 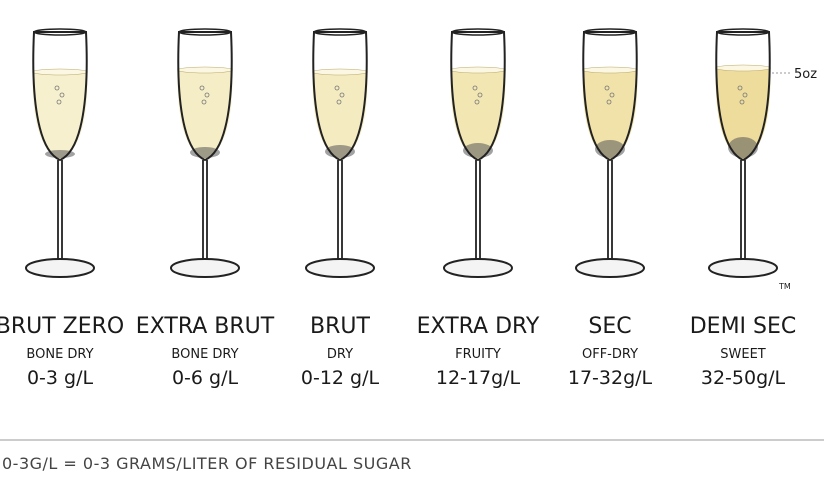 I want to click on glass-name: SEC, so click(x=609, y=326).